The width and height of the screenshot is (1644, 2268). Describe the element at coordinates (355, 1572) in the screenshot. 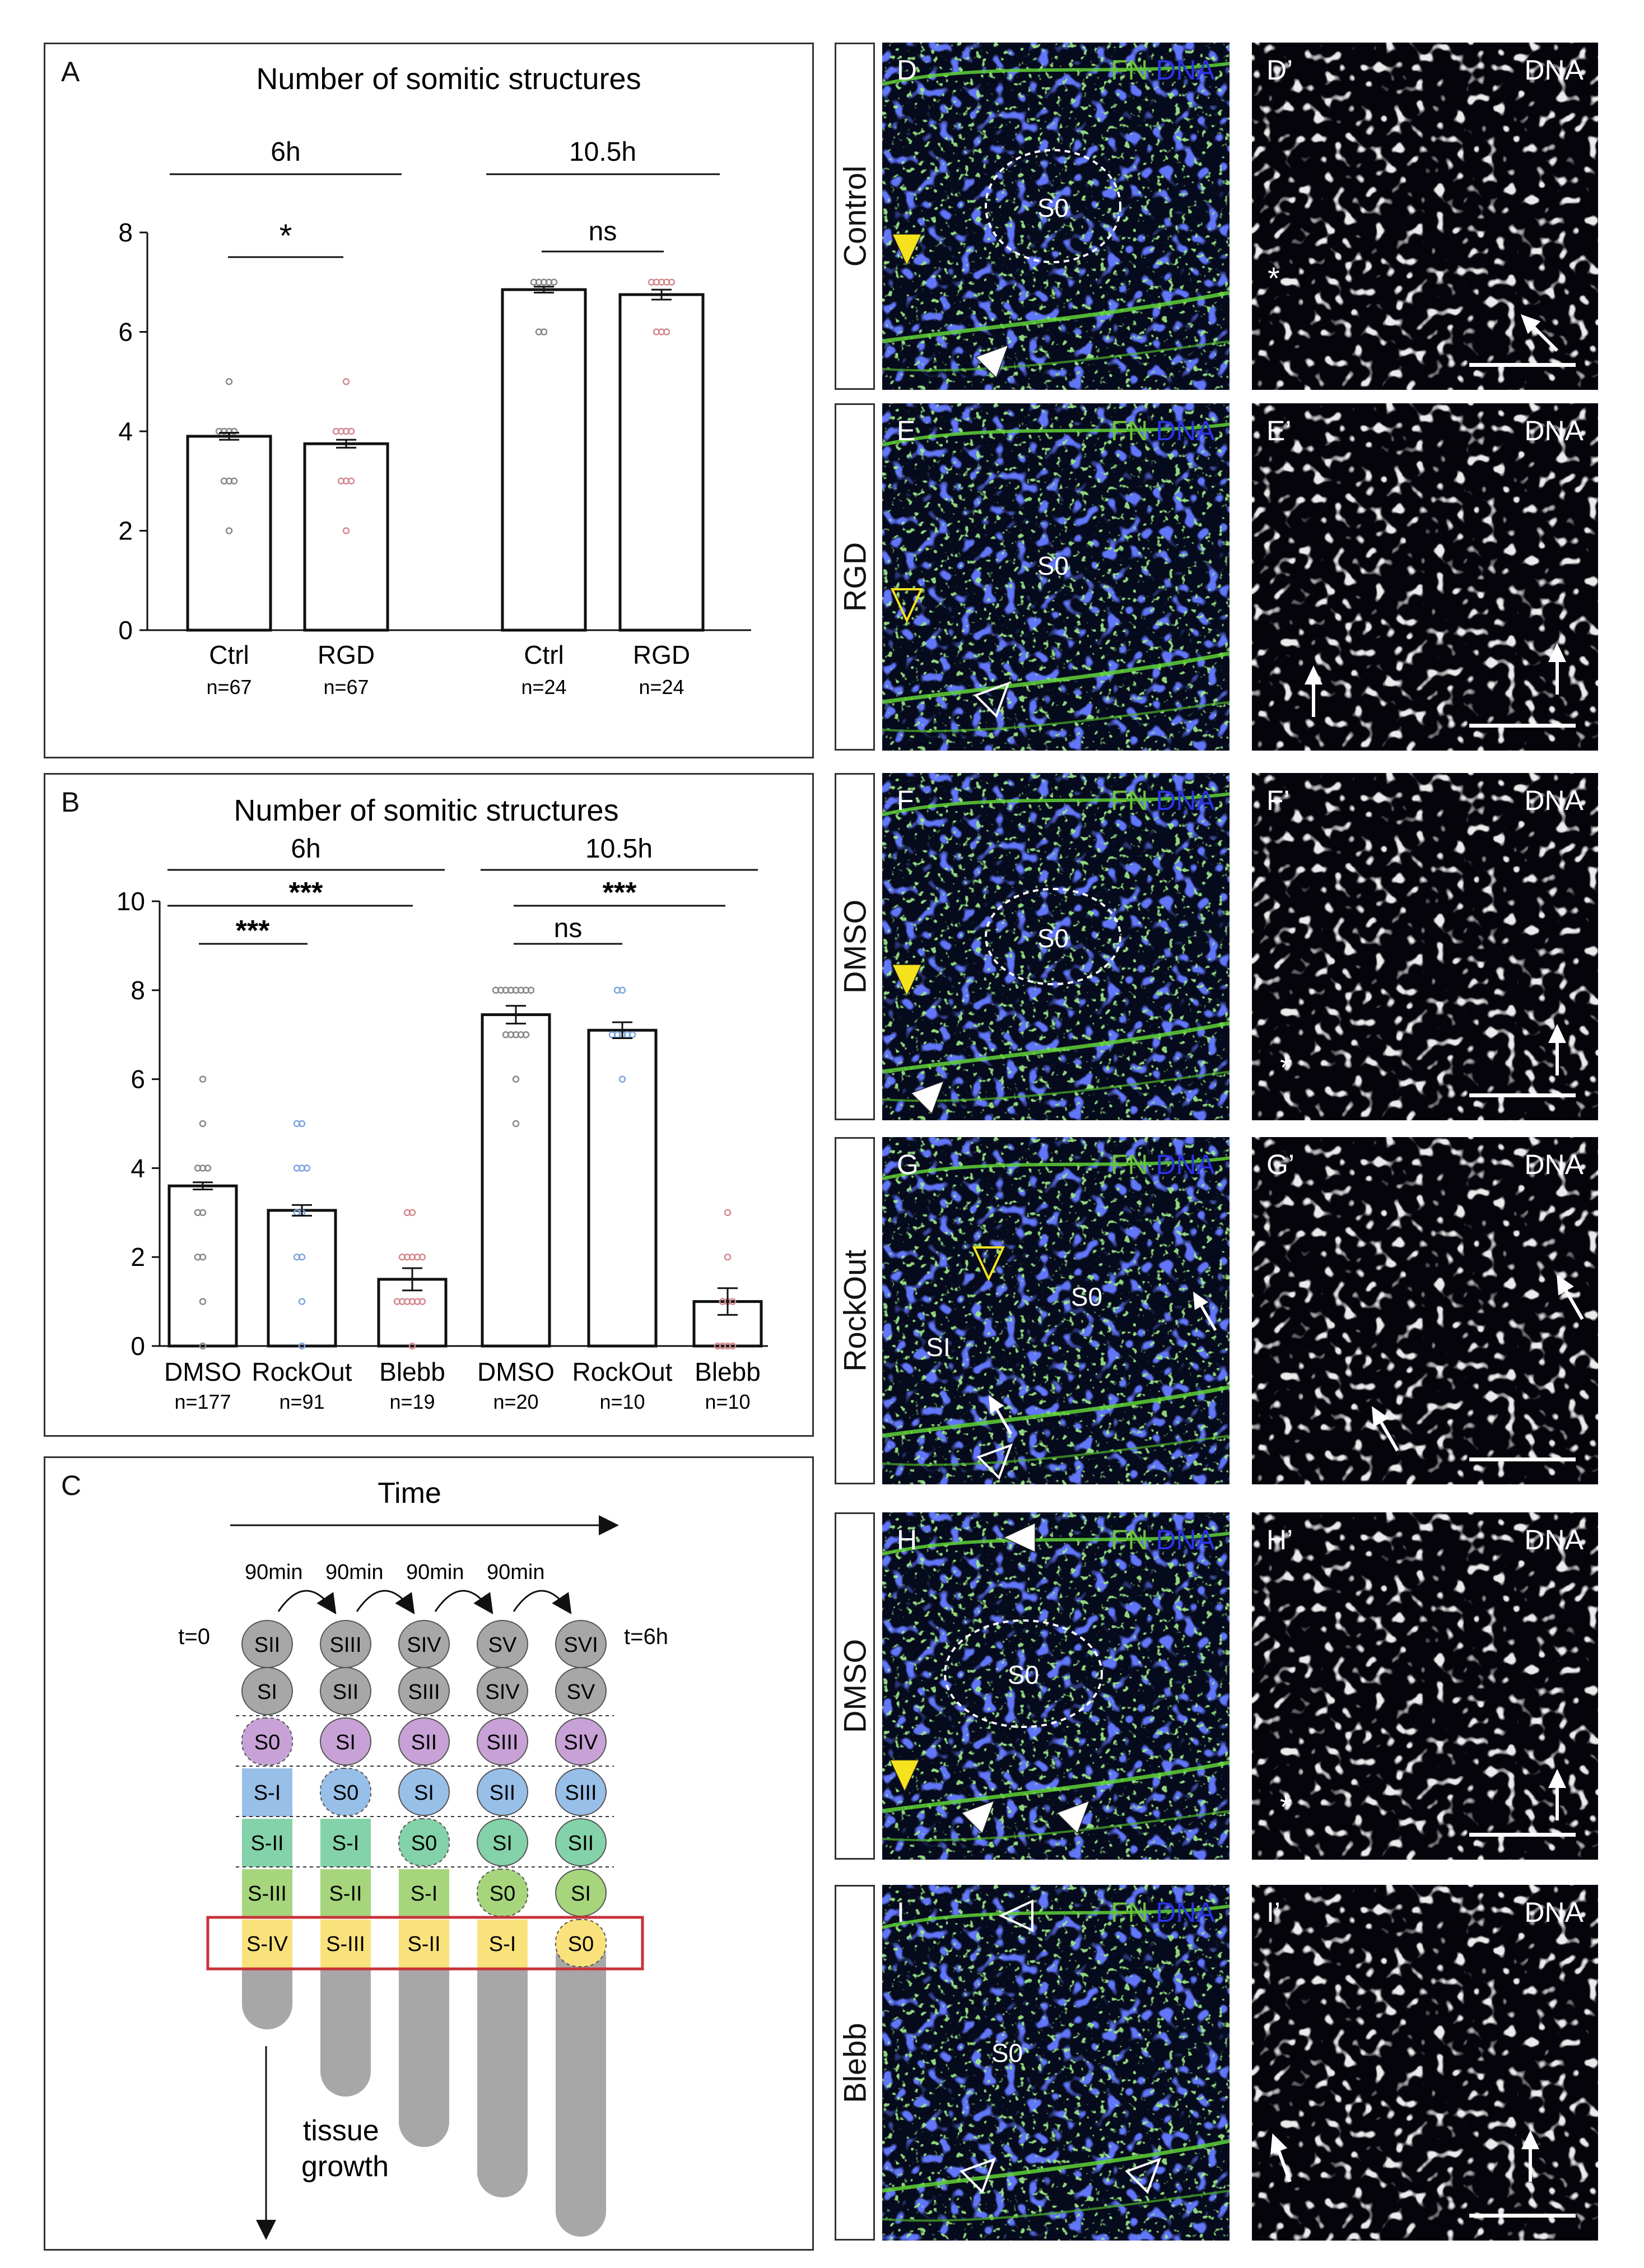

I see `interval-label: 90min` at that location.